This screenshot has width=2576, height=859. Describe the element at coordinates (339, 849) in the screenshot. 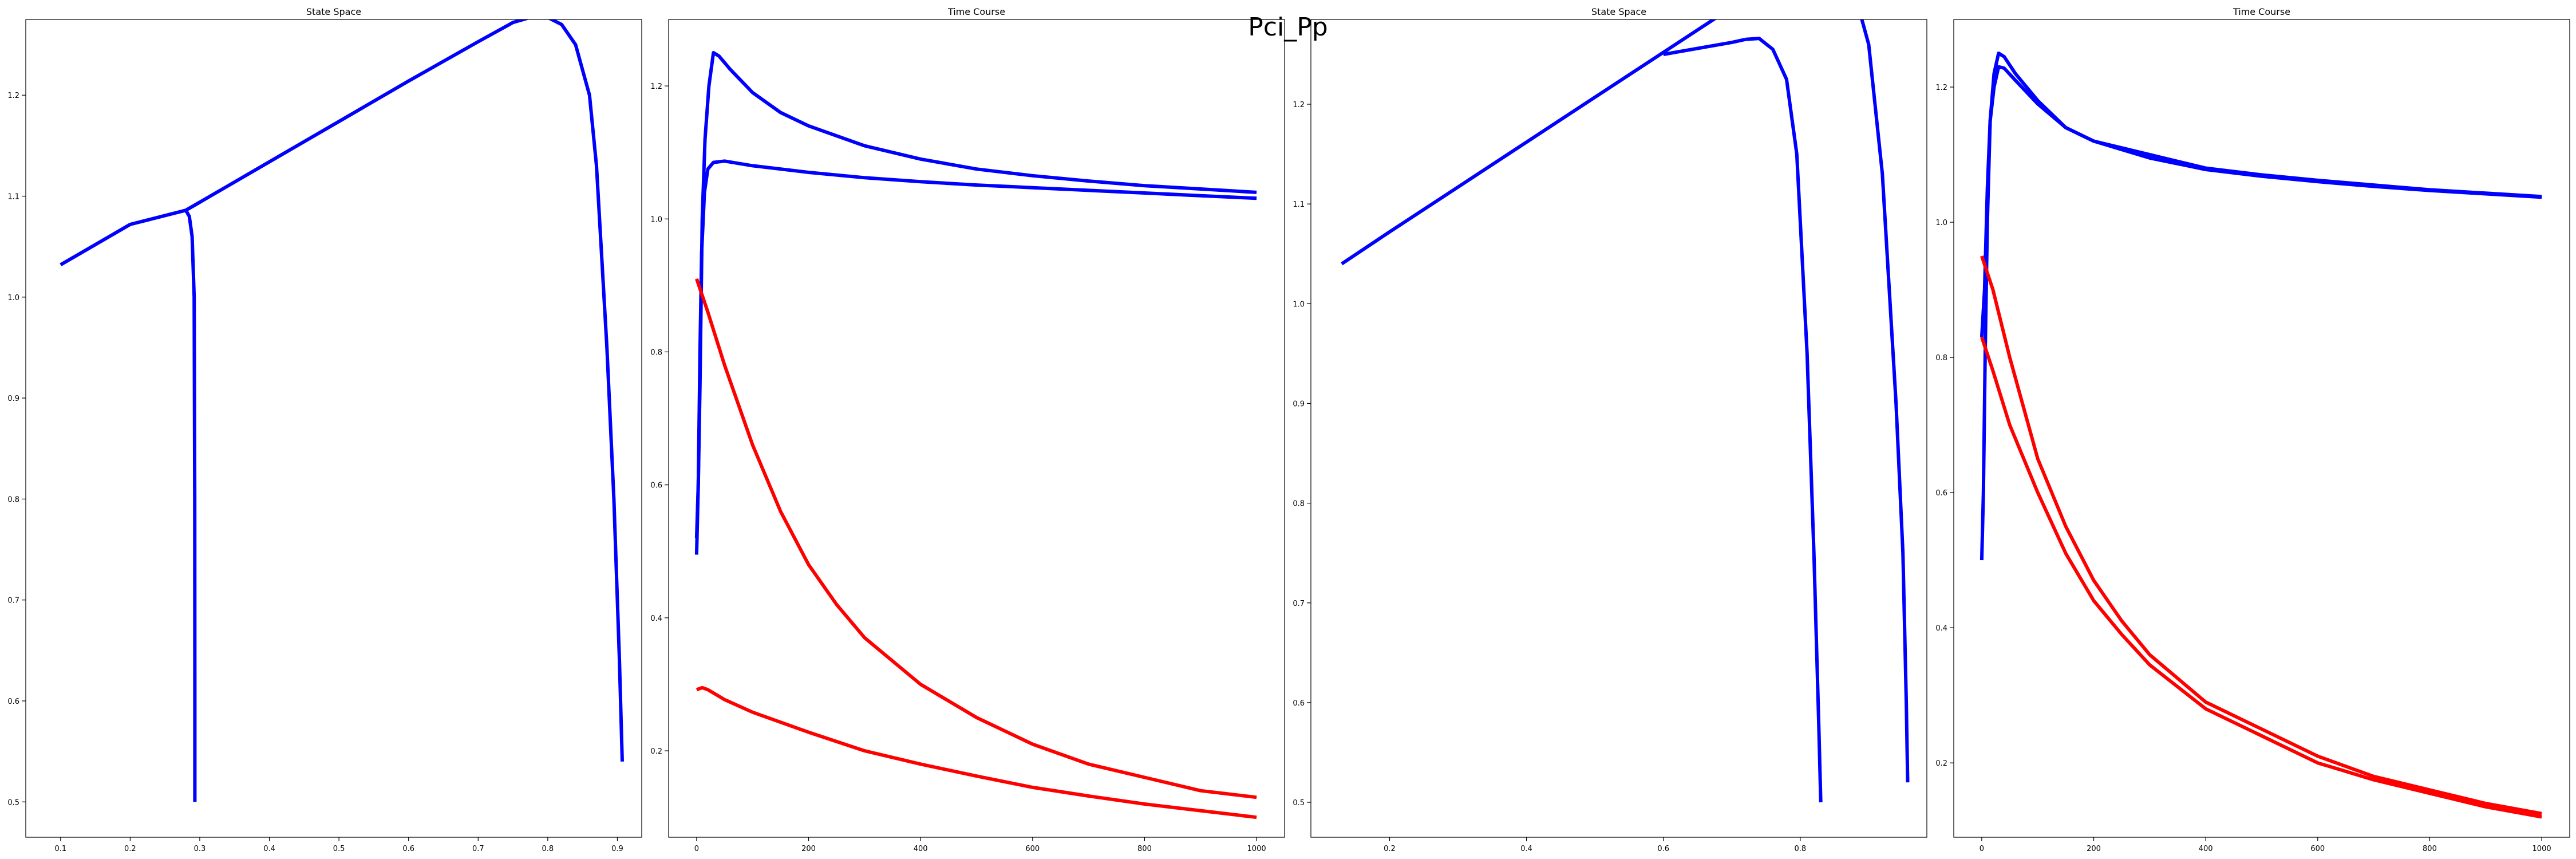

I see `x-tick-label: 0.5` at that location.